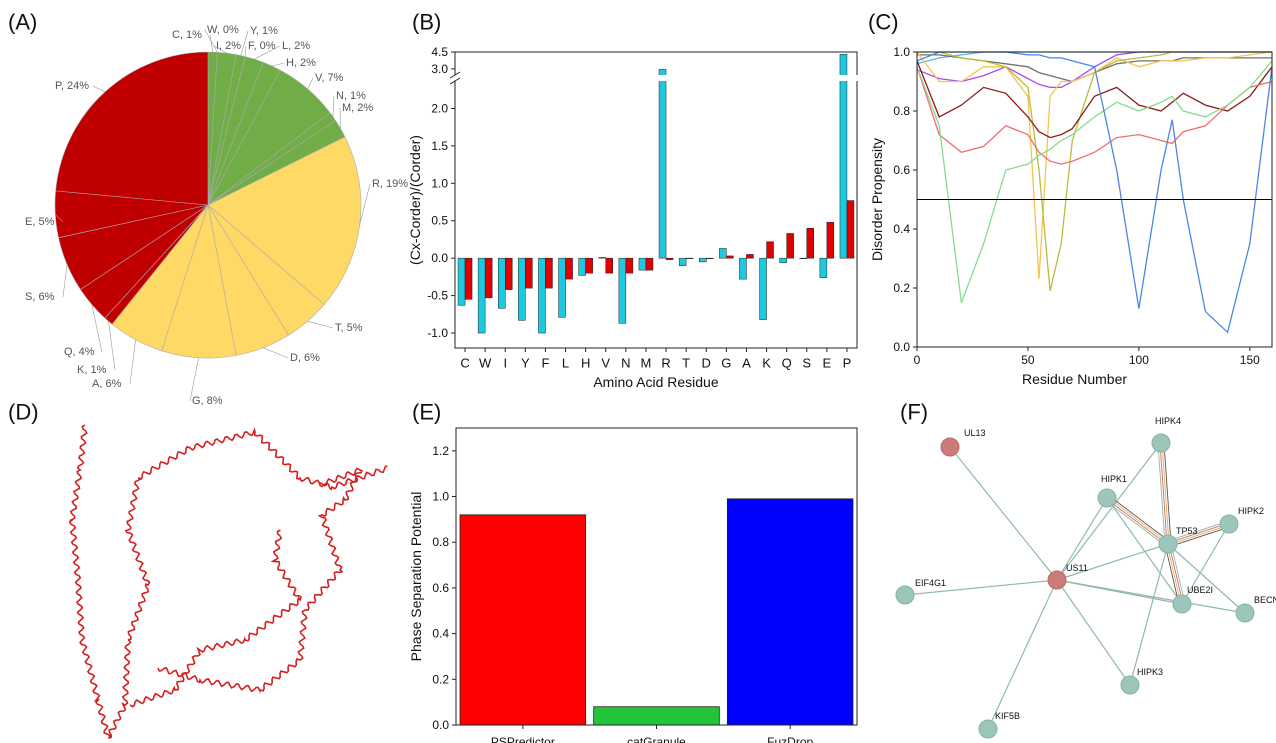  What do you see at coordinates (40, 297) in the screenshot?
I see `slice-label: S, 6%` at bounding box center [40, 297].